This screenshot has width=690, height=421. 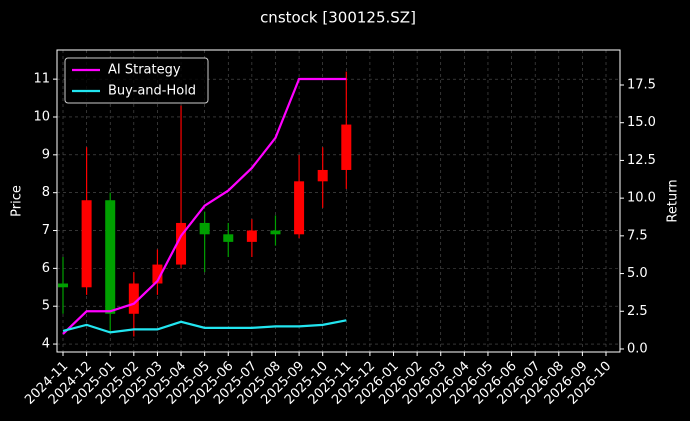 I want to click on y-tick-label: 8, so click(x=46, y=192).